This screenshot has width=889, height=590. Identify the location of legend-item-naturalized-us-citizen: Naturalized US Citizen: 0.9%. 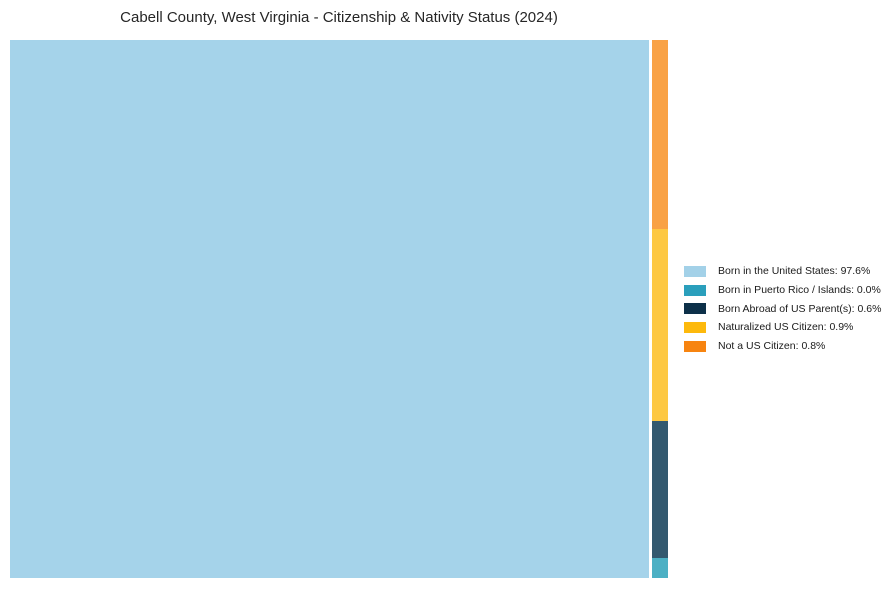
(782, 327).